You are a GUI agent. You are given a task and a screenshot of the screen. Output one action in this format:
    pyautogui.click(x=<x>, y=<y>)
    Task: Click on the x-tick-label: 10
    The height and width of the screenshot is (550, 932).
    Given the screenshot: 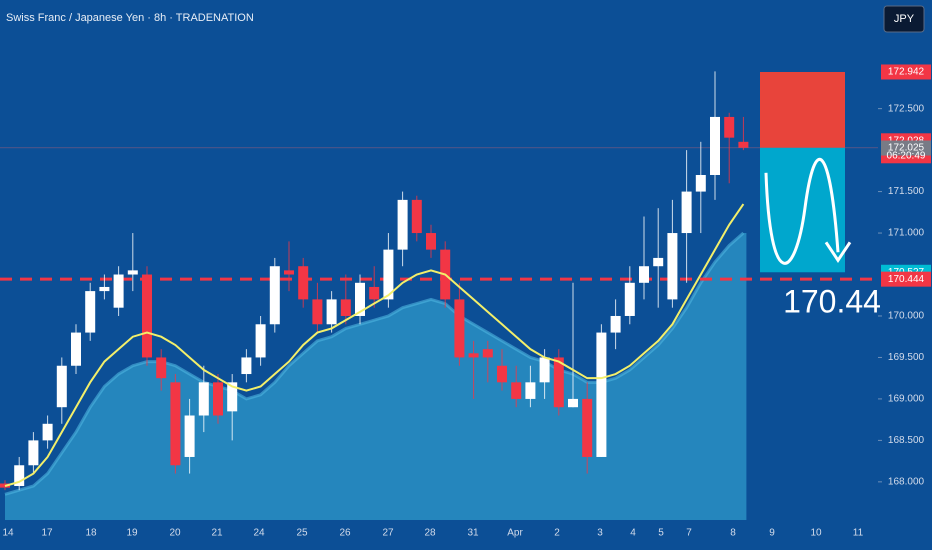 What is the action you would take?
    pyautogui.click(x=816, y=533)
    